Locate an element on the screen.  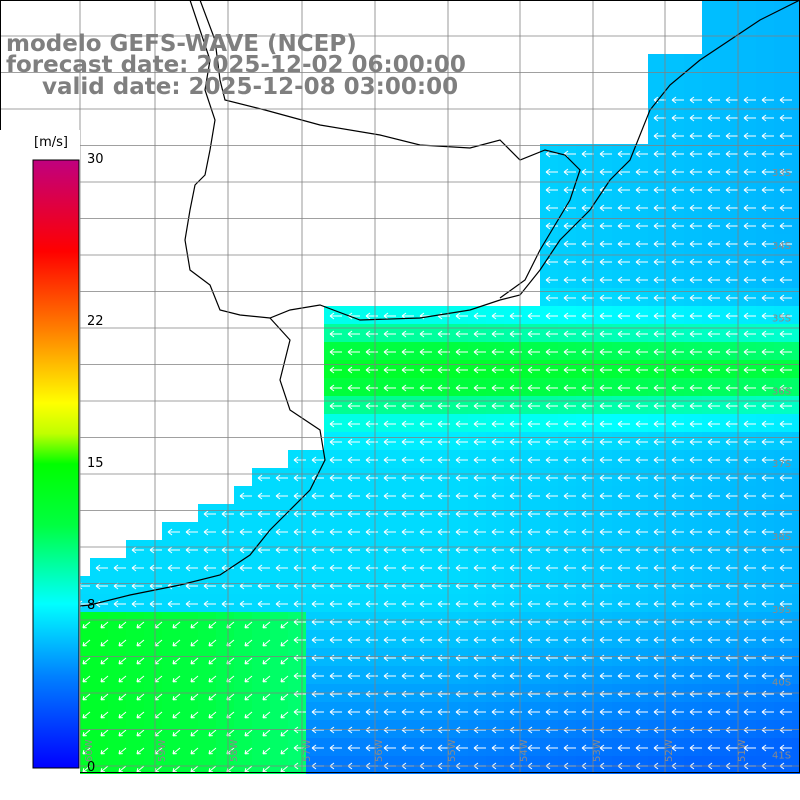
colorbar-tick-label: 8 is located at coordinates (91, 605).